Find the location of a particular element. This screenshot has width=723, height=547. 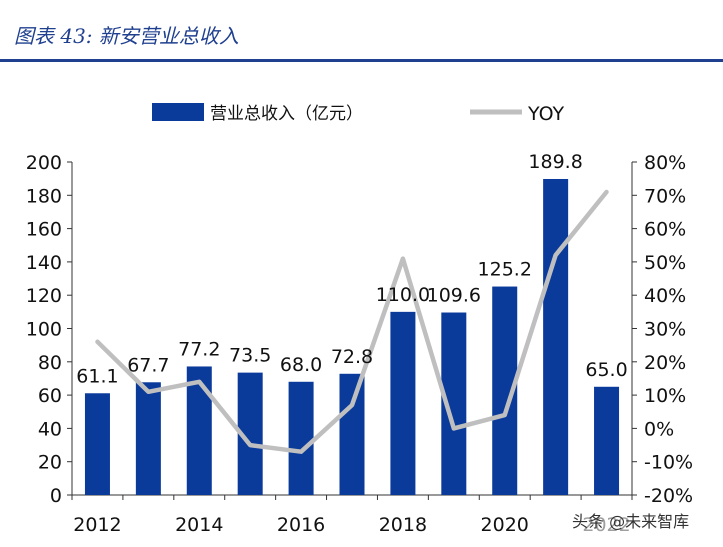

y-right-tick-label: 30% is located at coordinates (665, 330).